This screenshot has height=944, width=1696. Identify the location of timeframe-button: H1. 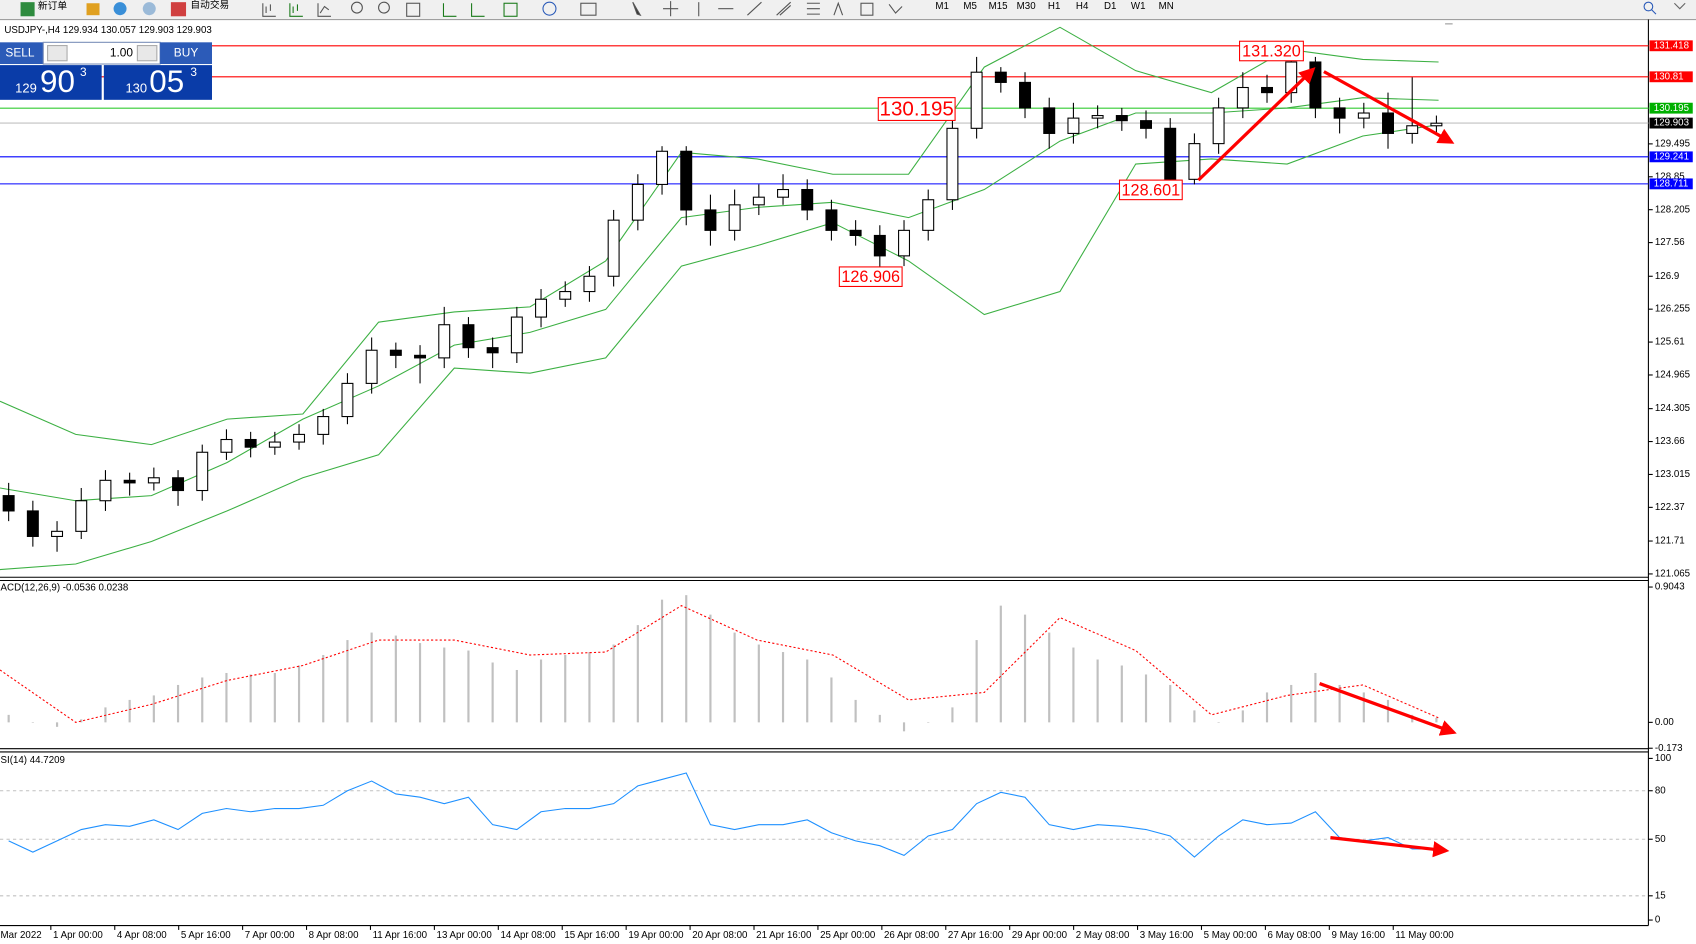
(1054, 6).